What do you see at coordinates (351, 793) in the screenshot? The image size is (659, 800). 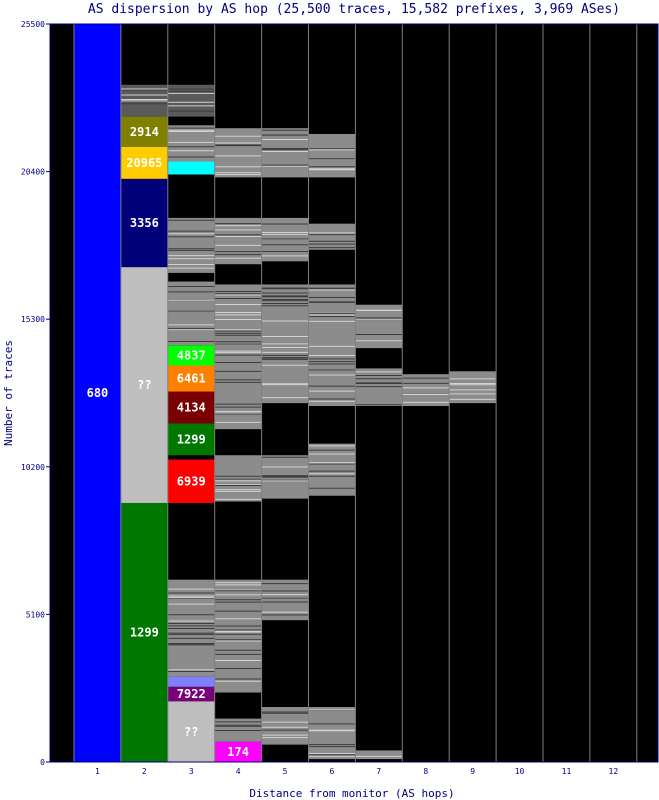 I see `x-axis-title: Distance from monitor (AS hops)` at bounding box center [351, 793].